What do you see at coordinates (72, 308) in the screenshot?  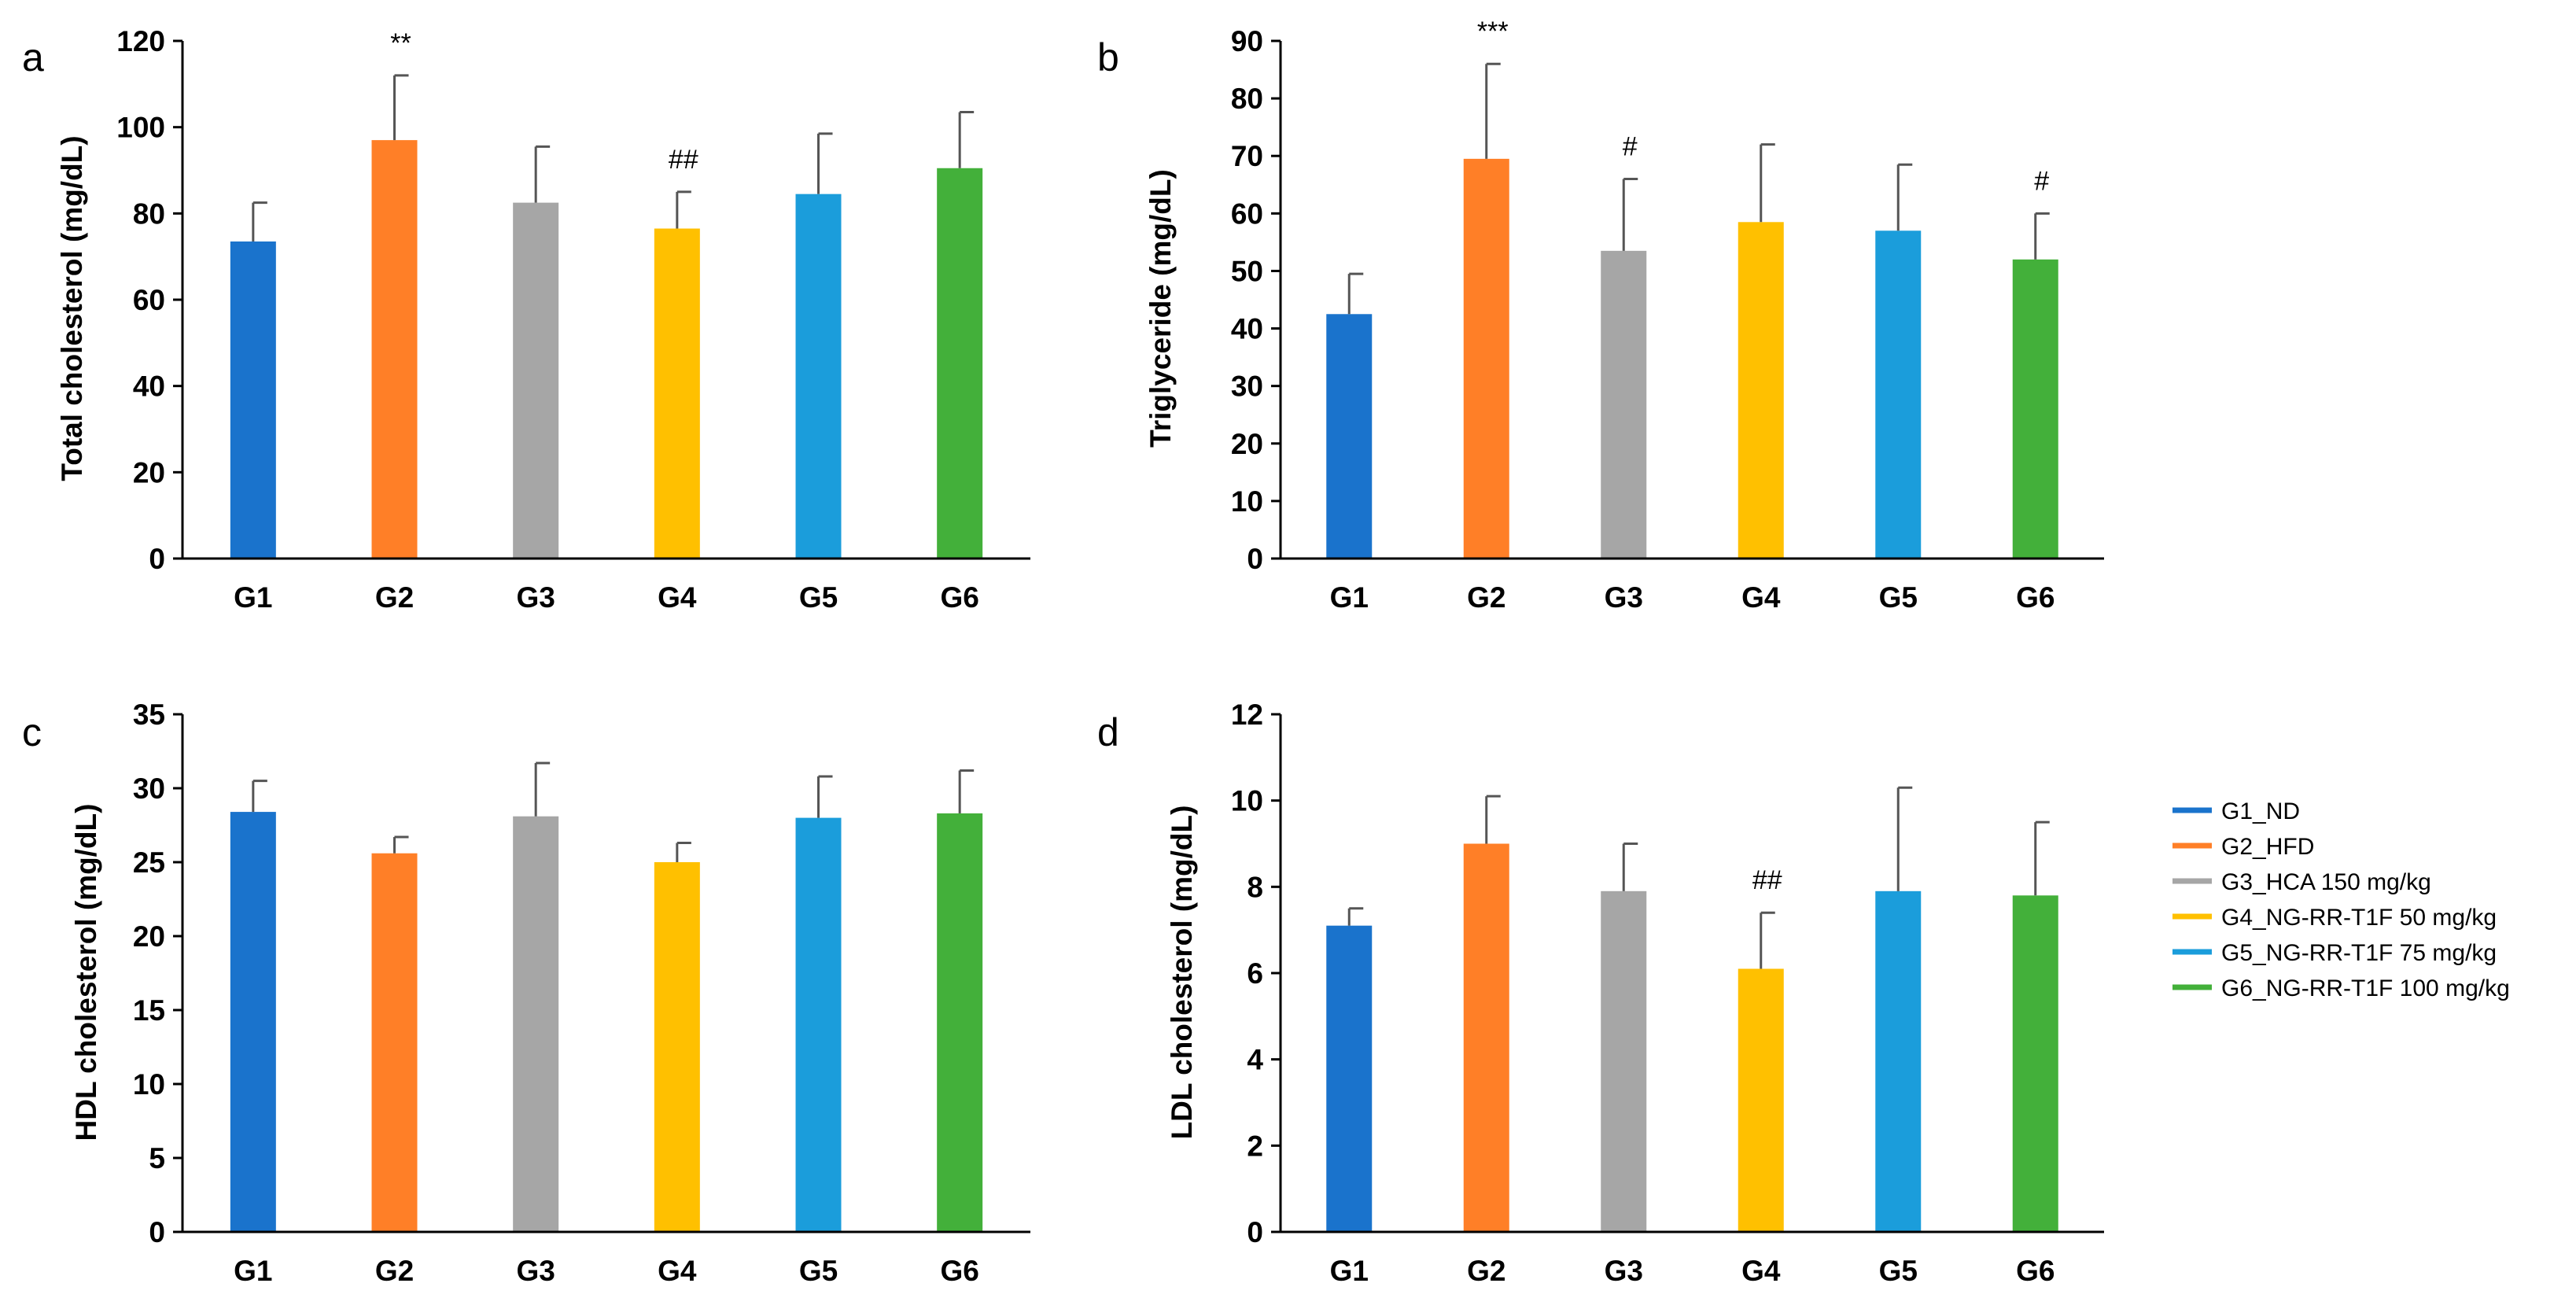 I see `panel-a-y-axis-title: Total cholesterol (mg/dL)` at bounding box center [72, 308].